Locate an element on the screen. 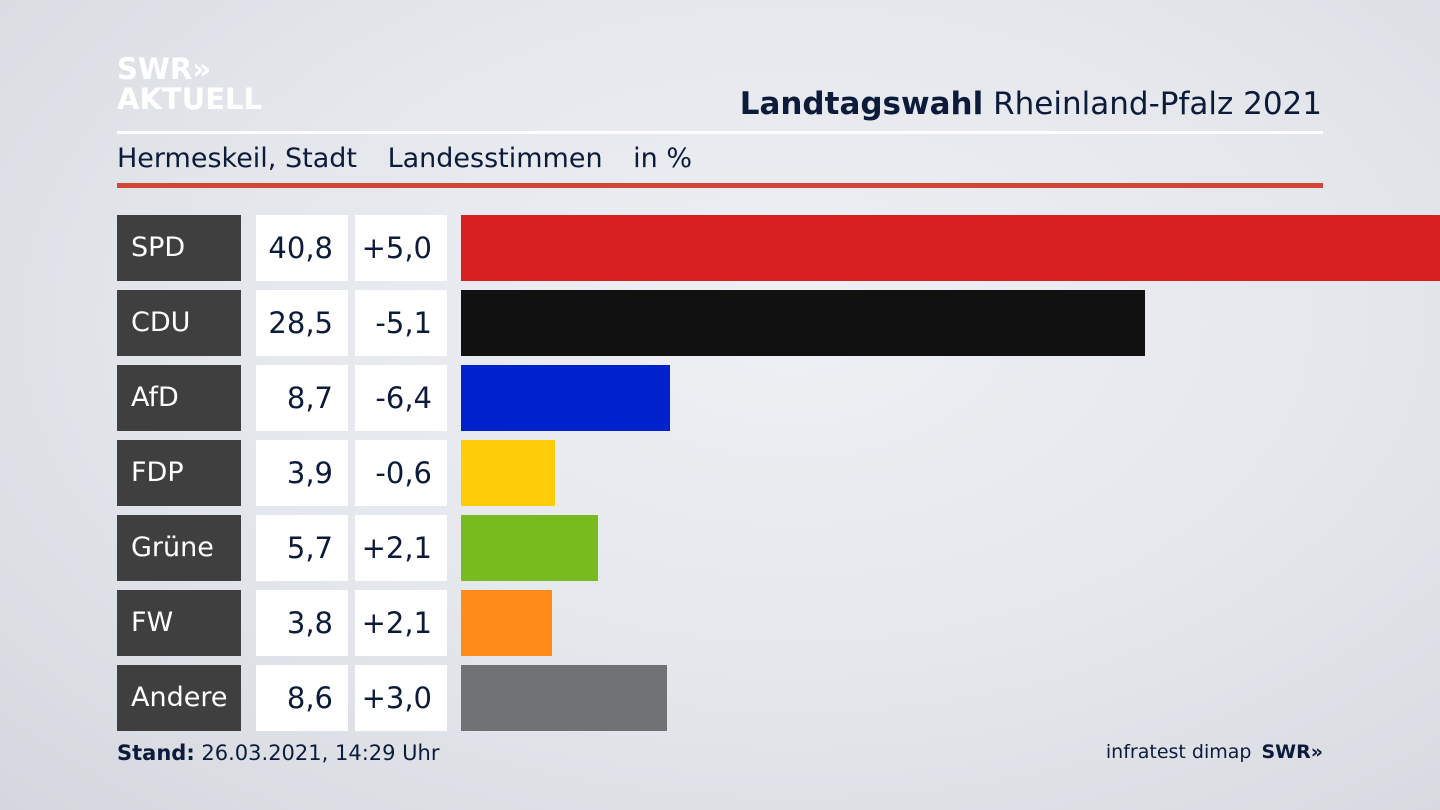  bar-andere is located at coordinates (564, 698).